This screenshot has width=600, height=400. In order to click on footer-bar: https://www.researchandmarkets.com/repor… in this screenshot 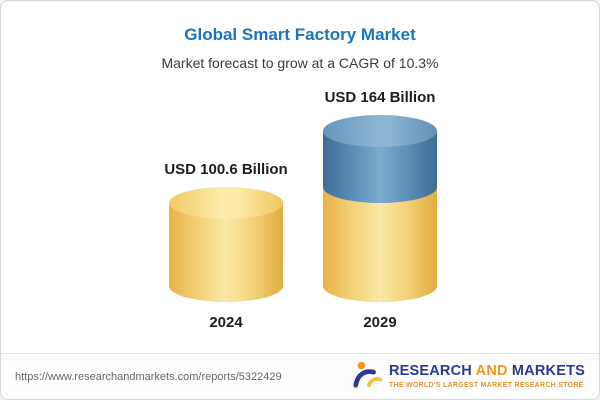, I will do `click(300, 376)`.